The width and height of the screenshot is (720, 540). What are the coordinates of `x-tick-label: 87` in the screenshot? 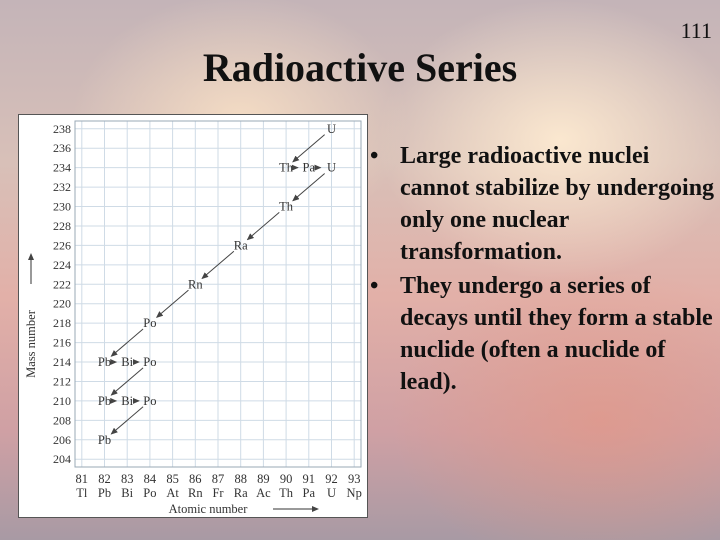 It's located at (218, 479).